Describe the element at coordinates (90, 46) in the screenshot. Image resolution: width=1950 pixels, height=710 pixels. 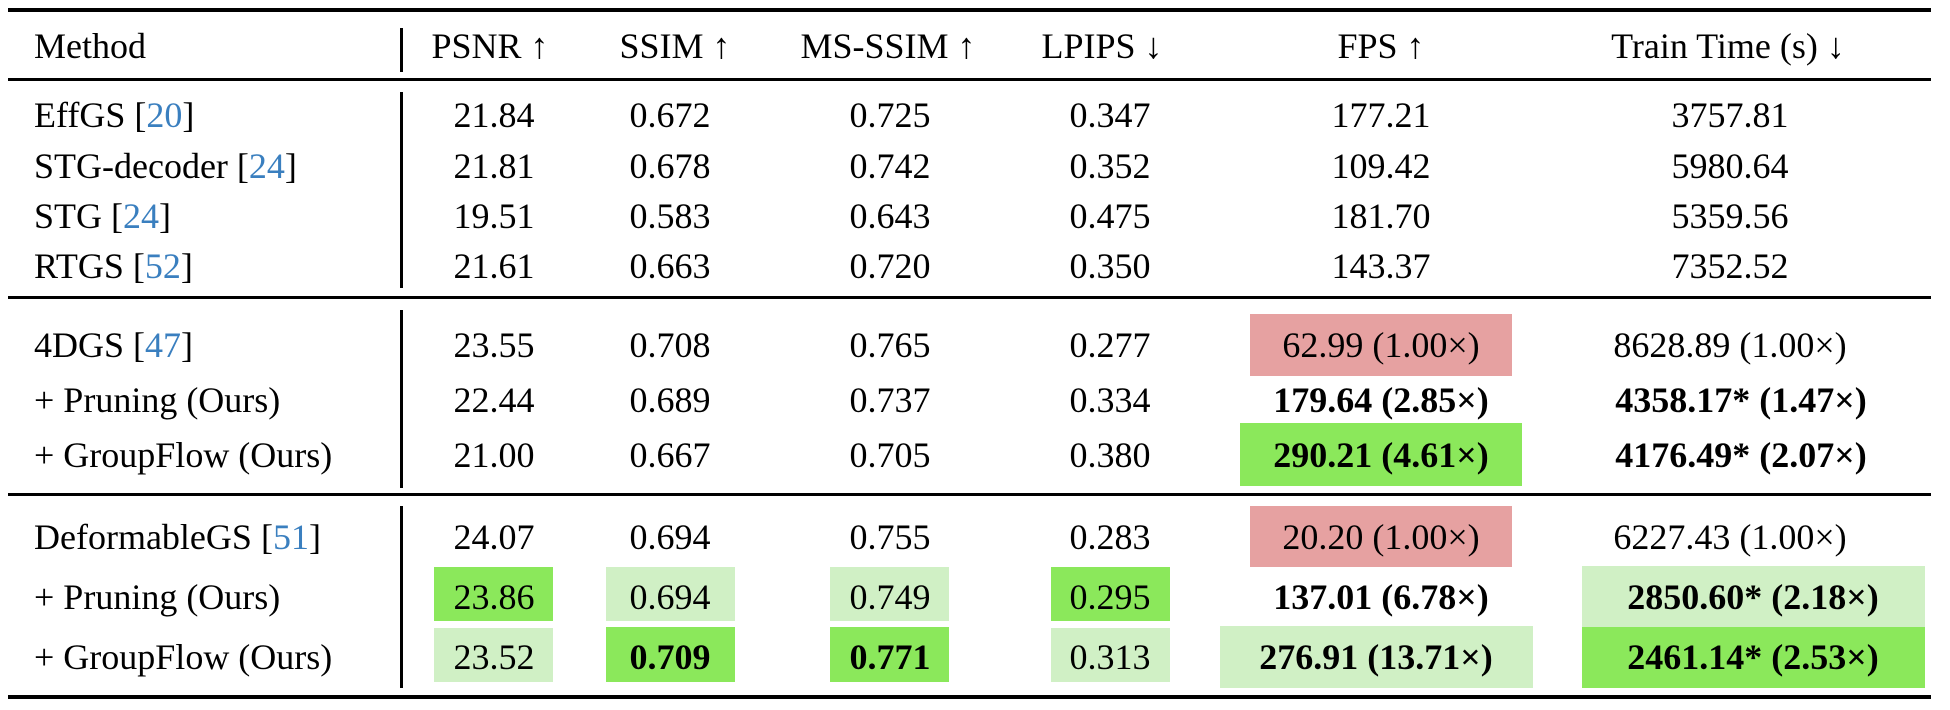
I see `header-method: Method` at that location.